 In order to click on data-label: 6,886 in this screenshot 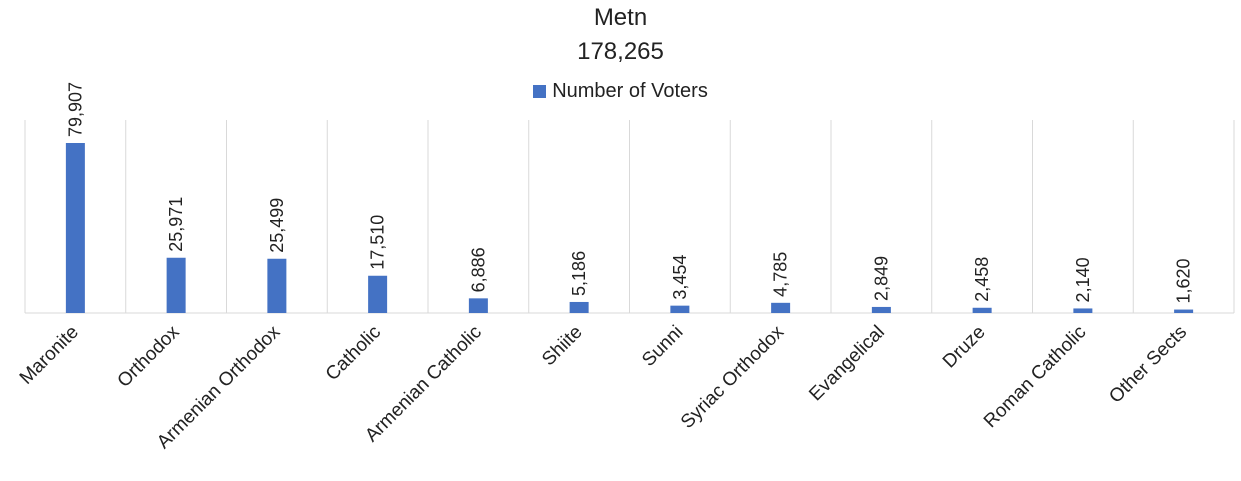, I will do `click(478, 269)`.